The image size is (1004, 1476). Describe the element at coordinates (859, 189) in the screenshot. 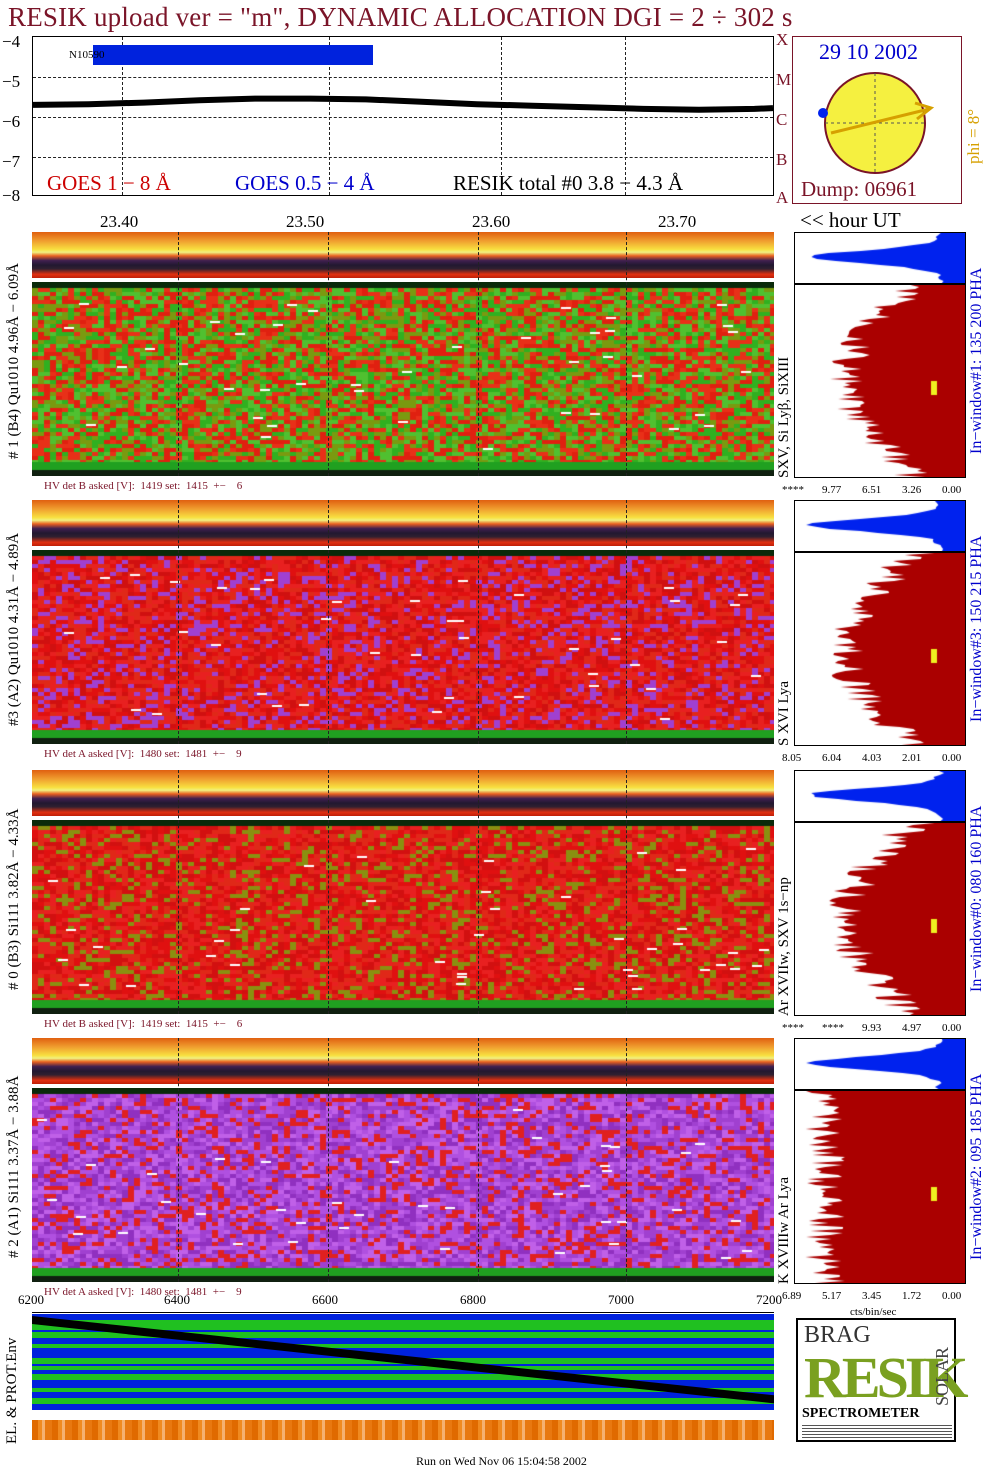

I see `sun-dump: Dump: 06961` at that location.